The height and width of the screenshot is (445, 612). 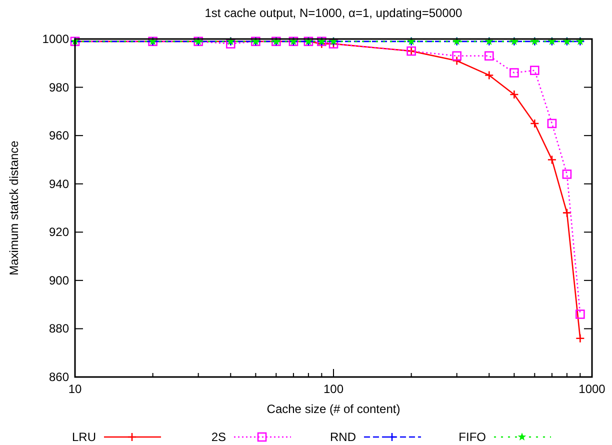 I want to click on legend-label: FIFO, so click(x=472, y=437).